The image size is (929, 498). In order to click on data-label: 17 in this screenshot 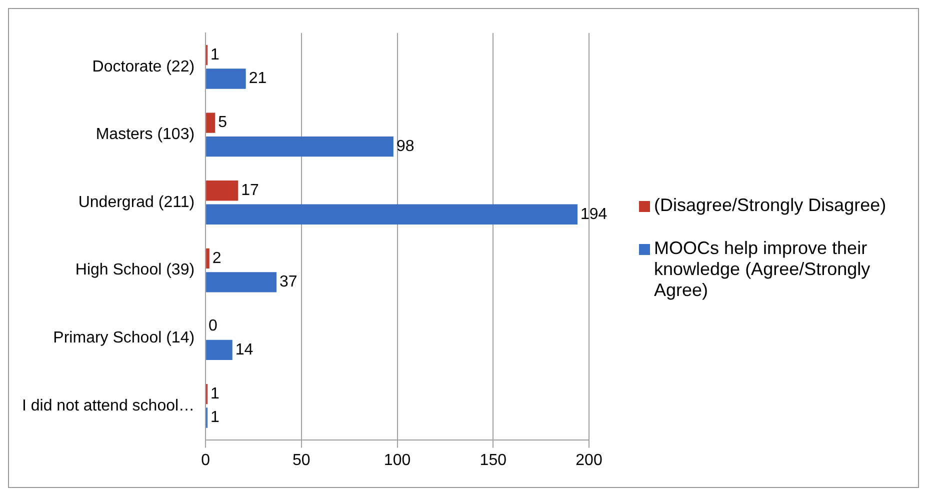, I will do `click(250, 191)`.